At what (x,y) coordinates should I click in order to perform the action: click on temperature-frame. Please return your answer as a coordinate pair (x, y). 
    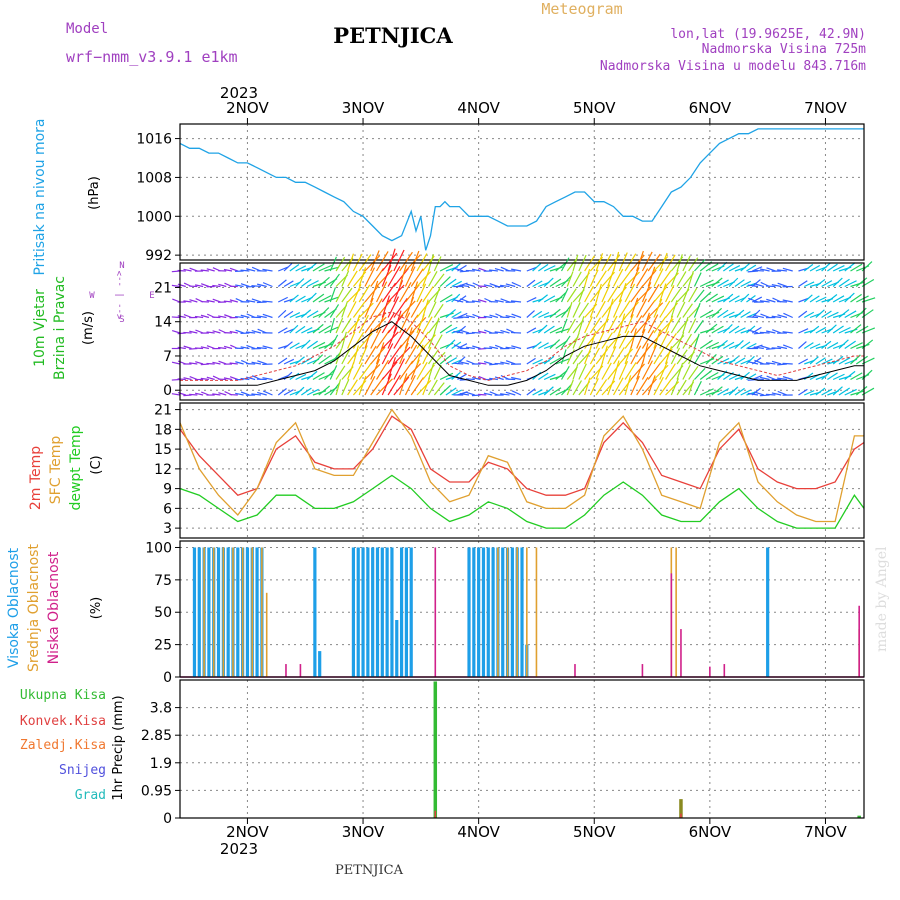
    Looking at the image, I should click on (522, 470).